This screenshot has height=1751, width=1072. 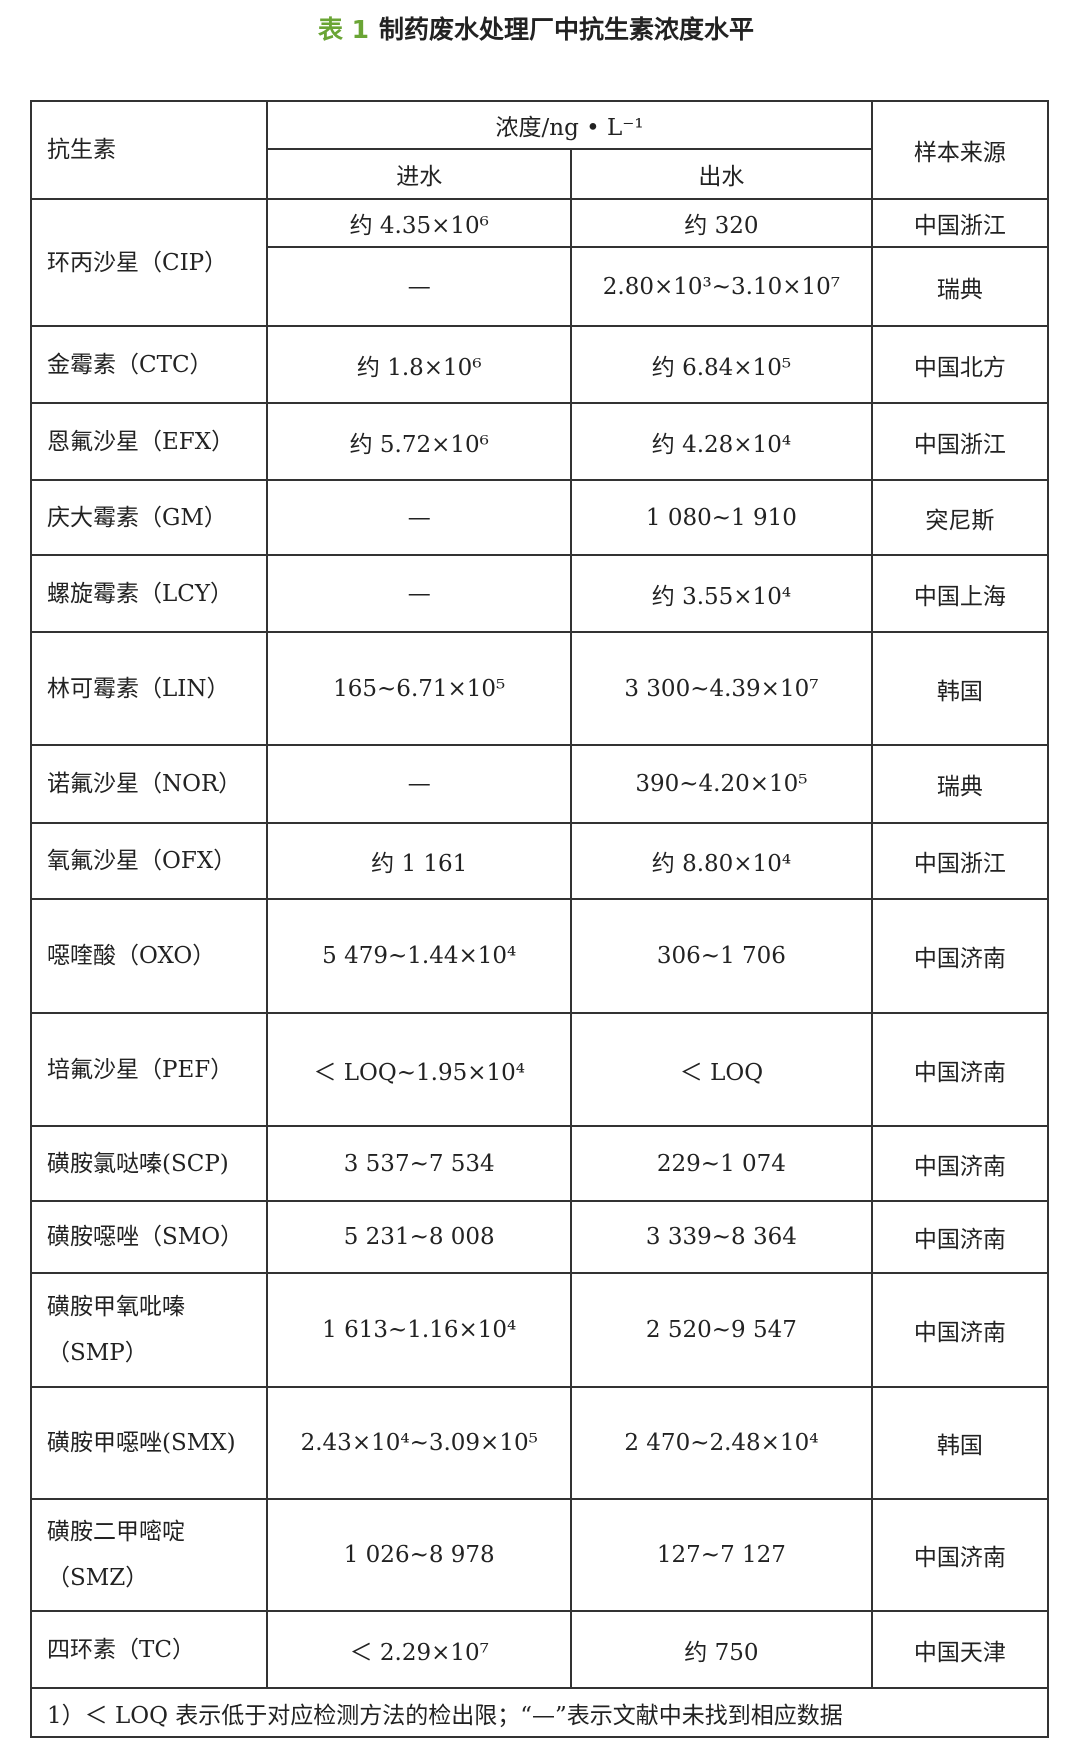 What do you see at coordinates (419, 861) in the screenshot?
I see `cell-influent: 约 1 161` at bounding box center [419, 861].